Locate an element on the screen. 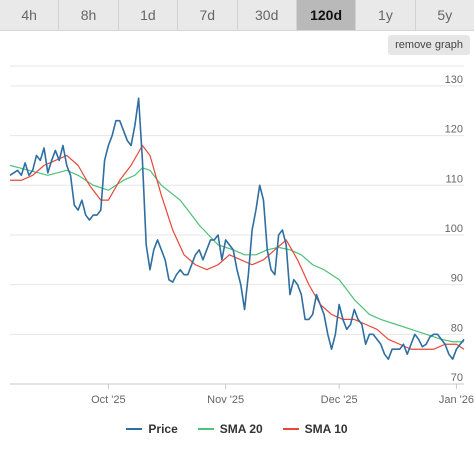 The width and height of the screenshot is (474, 455). tab-4h: 4h is located at coordinates (30, 15).